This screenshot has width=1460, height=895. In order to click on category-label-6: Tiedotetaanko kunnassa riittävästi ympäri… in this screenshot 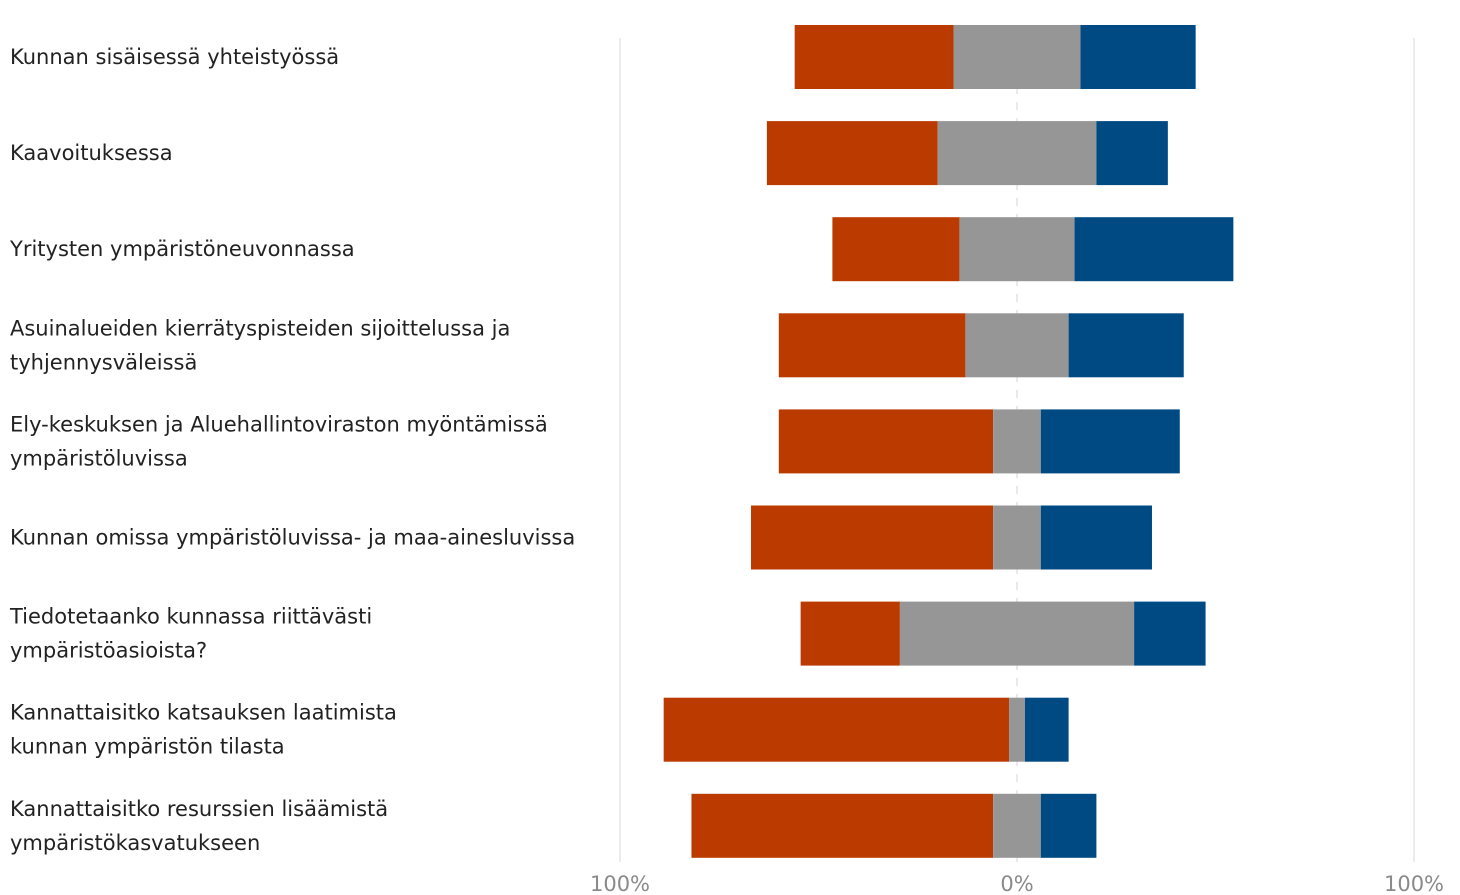, I will do `click(190, 634)`.